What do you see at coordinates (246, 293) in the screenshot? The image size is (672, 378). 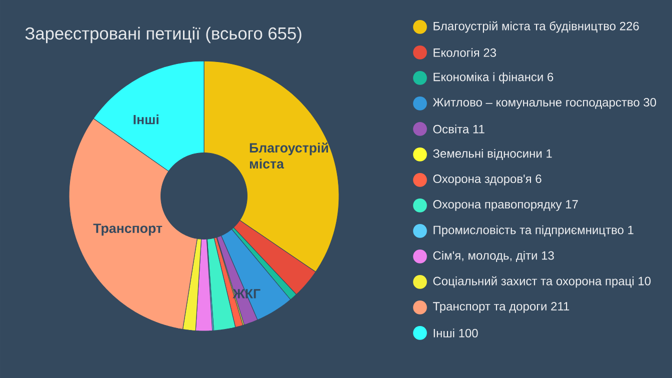 I see `text: ЖКГ` at bounding box center [246, 293].